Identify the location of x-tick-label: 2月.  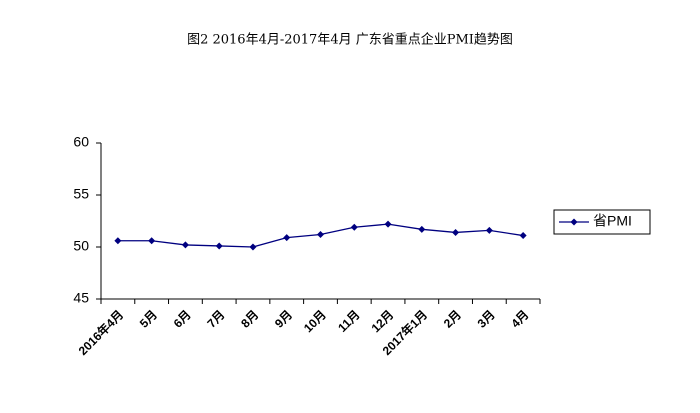
(452, 318).